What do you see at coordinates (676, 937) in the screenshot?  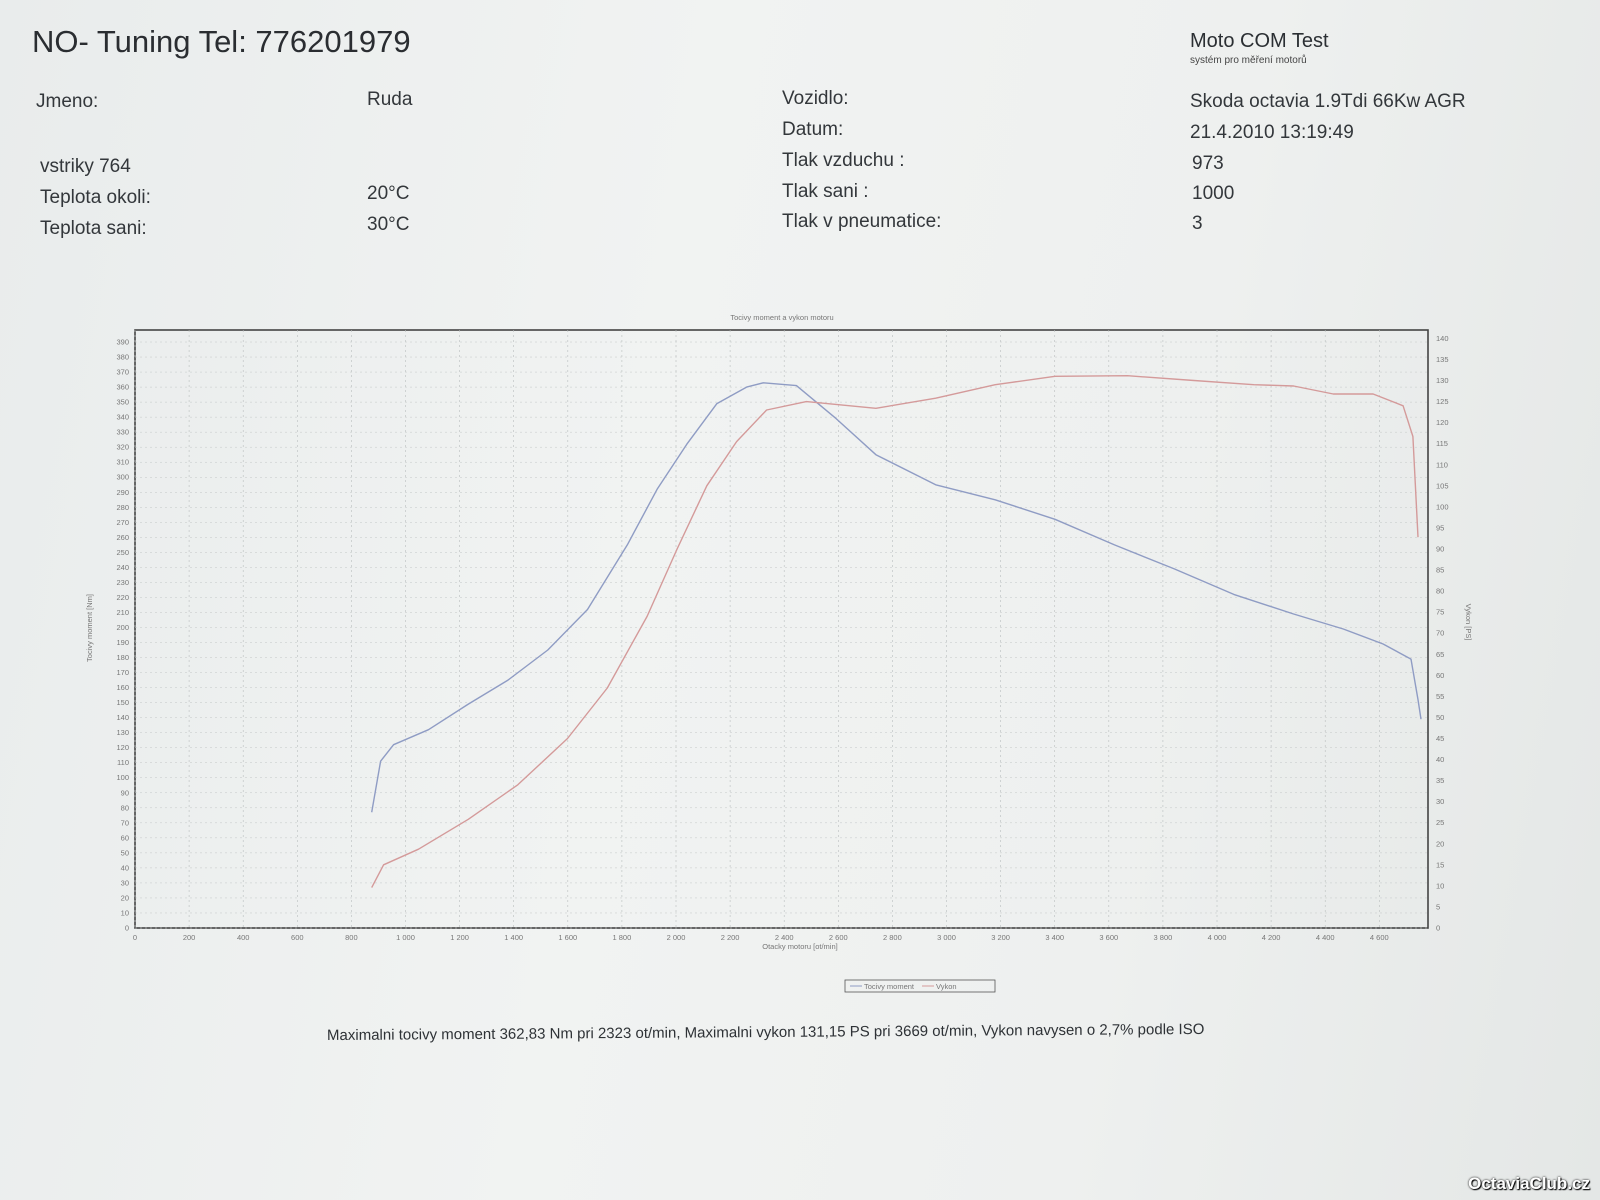 I see `x-tick-label: 2 000` at bounding box center [676, 937].